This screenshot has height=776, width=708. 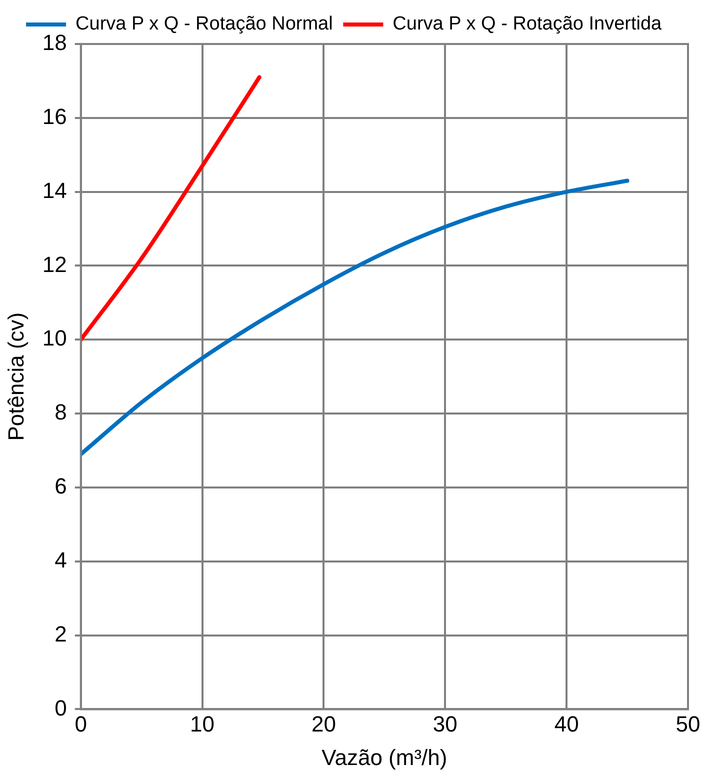 I want to click on x-axis-title: Vazão (m³/h), so click(x=385, y=757).